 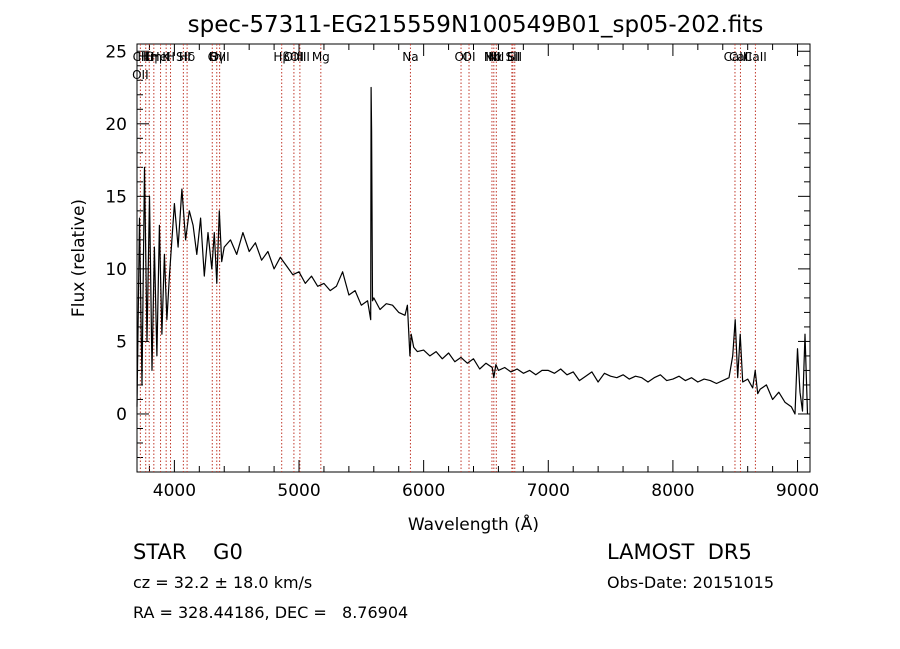 What do you see at coordinates (188, 552) in the screenshot?
I see `class-label: STAR G0` at bounding box center [188, 552].